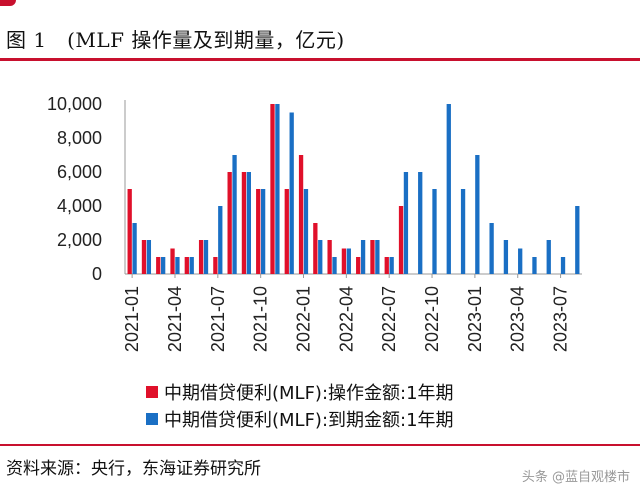 The height and width of the screenshot is (498, 640). What do you see at coordinates (432, 319) in the screenshot?
I see `x-tick-label: 2022-10` at bounding box center [432, 319].